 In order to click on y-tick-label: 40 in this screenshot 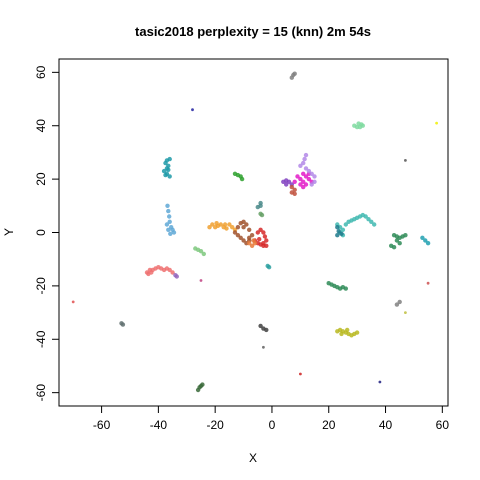, I will do `click(41, 126)`.